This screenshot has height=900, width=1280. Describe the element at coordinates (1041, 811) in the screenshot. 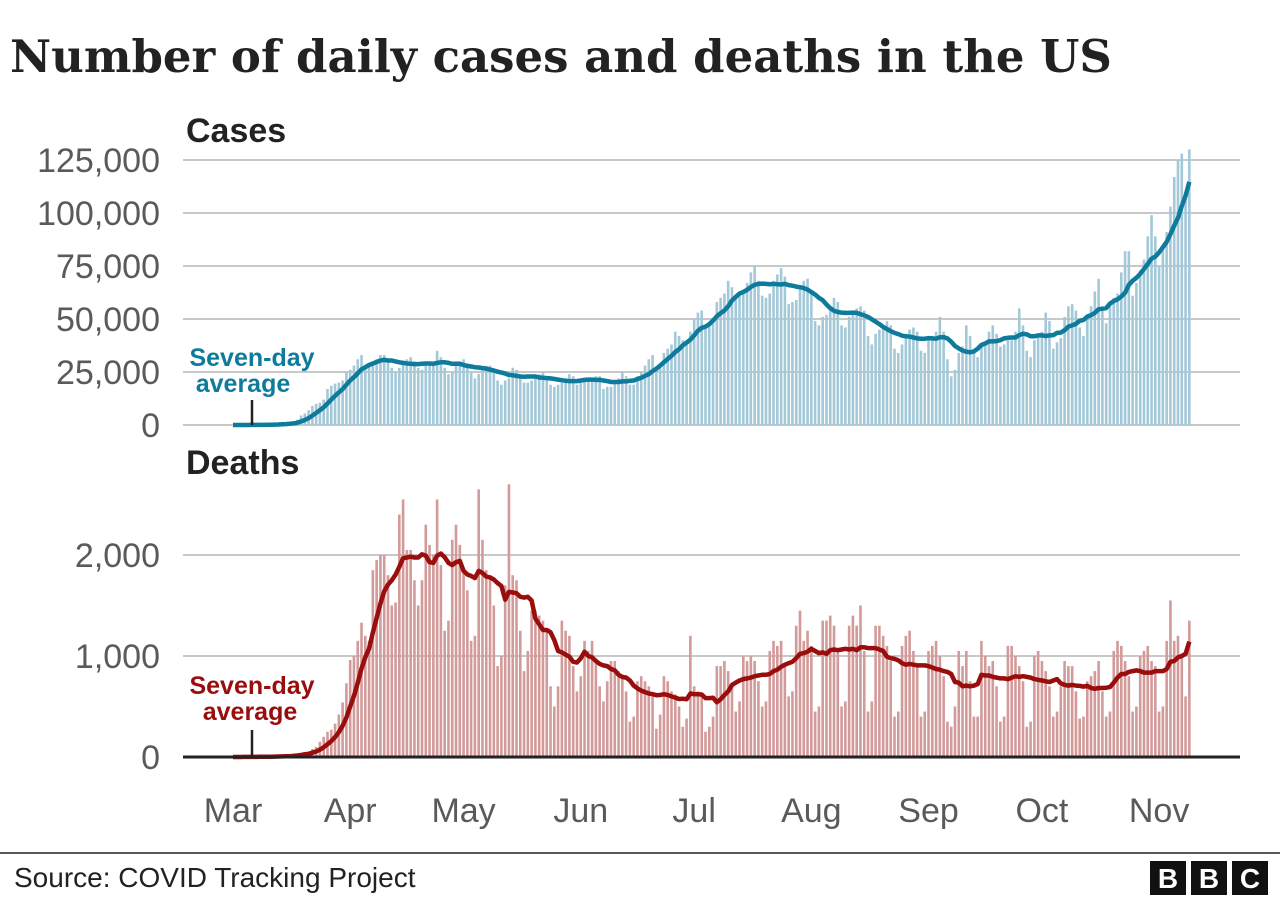

I see `x-tick-label: Oct` at that location.